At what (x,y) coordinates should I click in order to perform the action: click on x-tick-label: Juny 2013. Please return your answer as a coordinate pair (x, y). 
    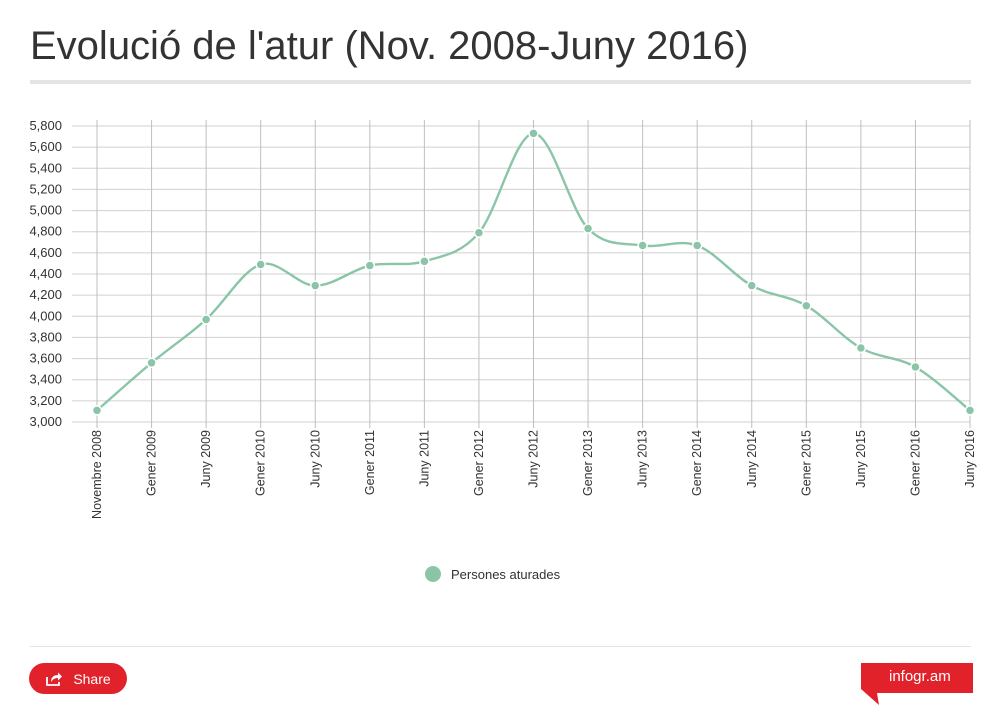
    Looking at the image, I should click on (643, 459).